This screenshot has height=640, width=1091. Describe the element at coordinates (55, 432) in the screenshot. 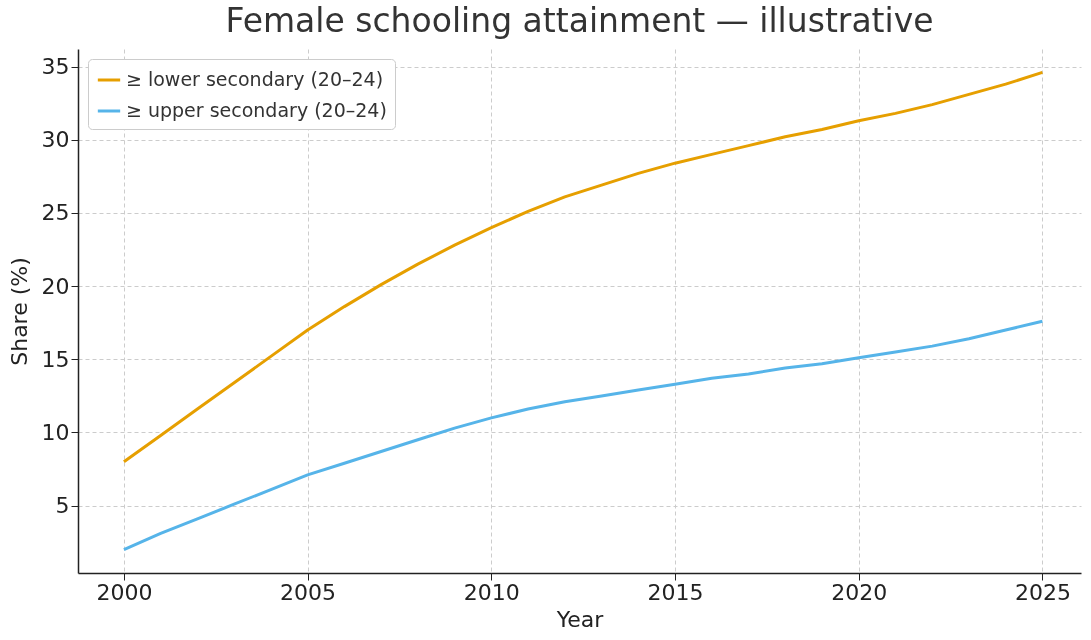

I see `y-tick-label: 10` at that location.